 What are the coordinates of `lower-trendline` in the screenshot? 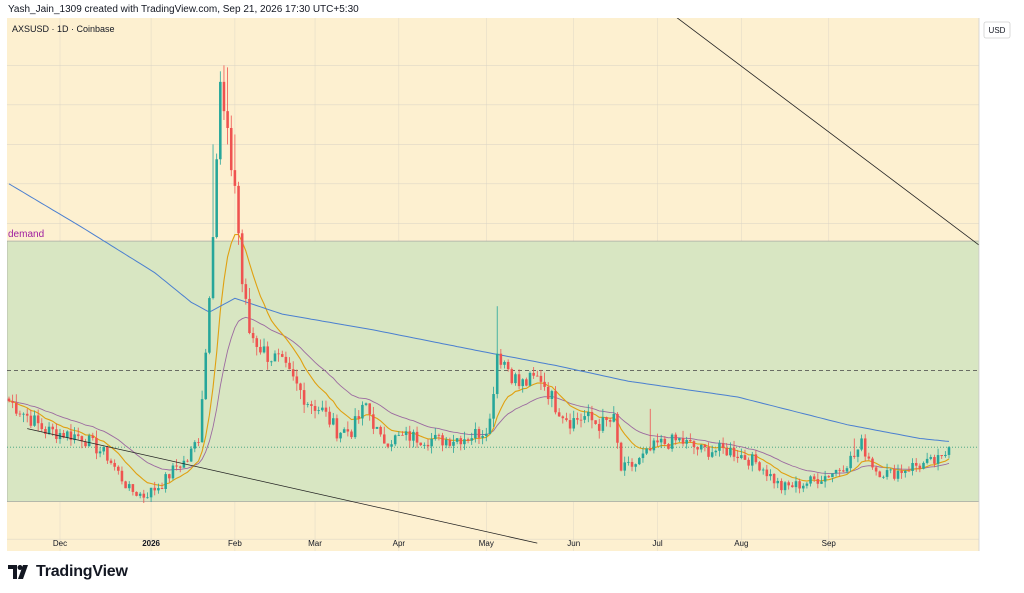 It's located at (282, 486).